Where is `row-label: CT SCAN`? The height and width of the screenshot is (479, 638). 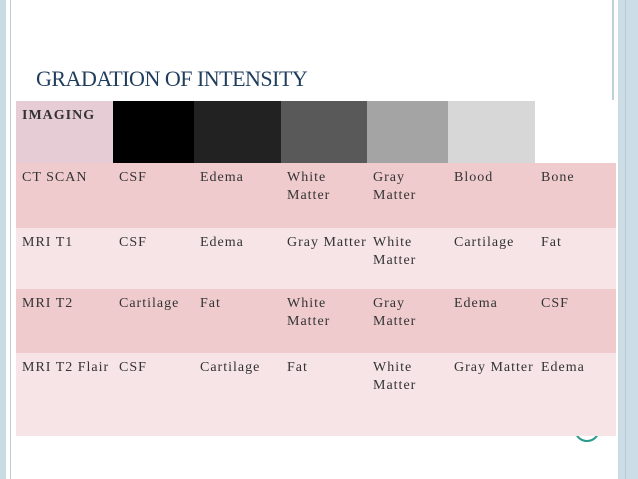
row-label: CT SCAN is located at coordinates (55, 177).